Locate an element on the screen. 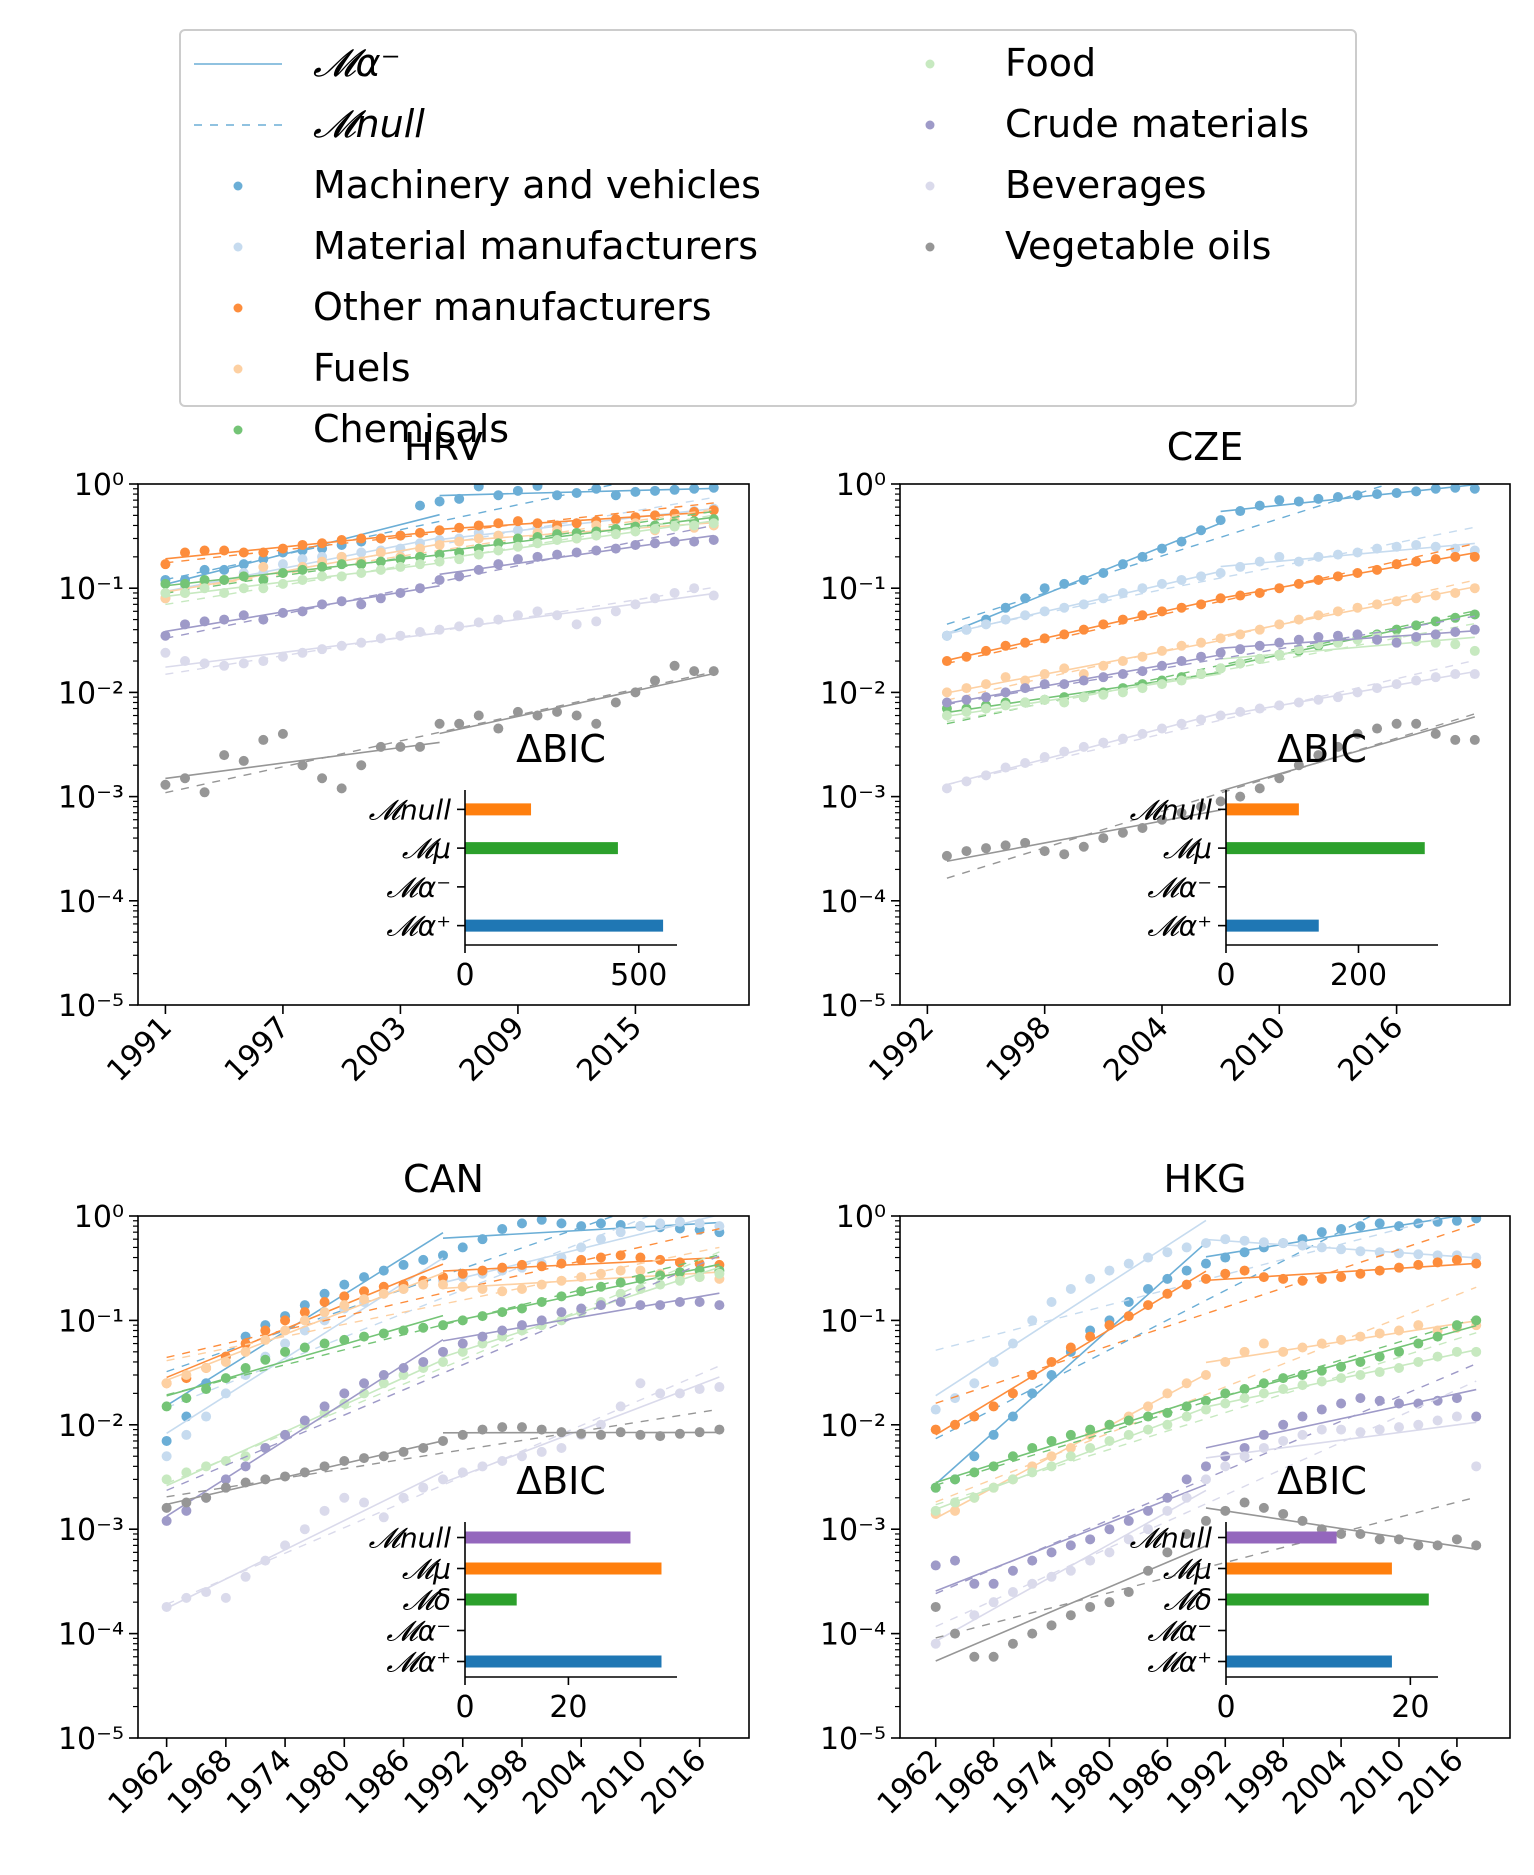 The image size is (1534, 1875). legend-label: Beverages is located at coordinates (1106, 185).